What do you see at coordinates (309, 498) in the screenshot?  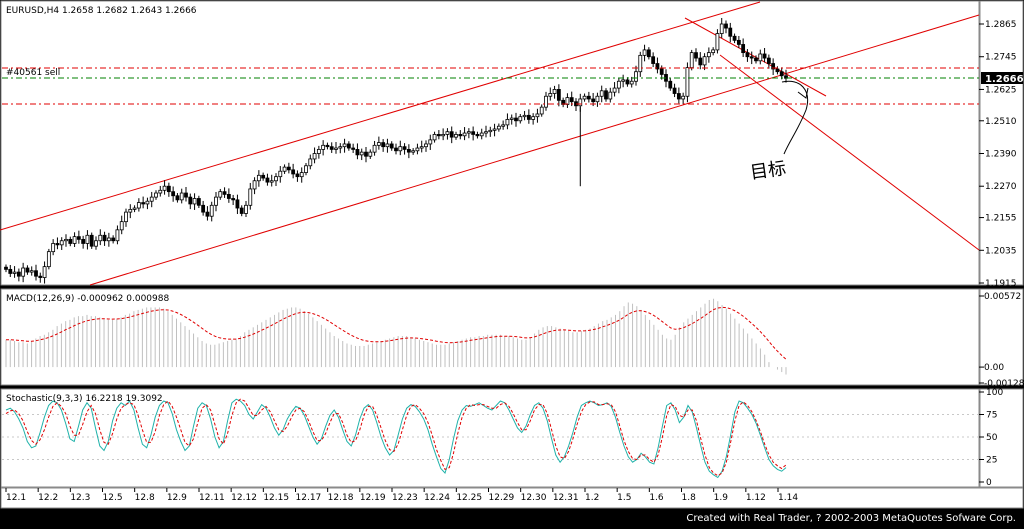 I see `time-tick-label: 12.17` at bounding box center [309, 498].